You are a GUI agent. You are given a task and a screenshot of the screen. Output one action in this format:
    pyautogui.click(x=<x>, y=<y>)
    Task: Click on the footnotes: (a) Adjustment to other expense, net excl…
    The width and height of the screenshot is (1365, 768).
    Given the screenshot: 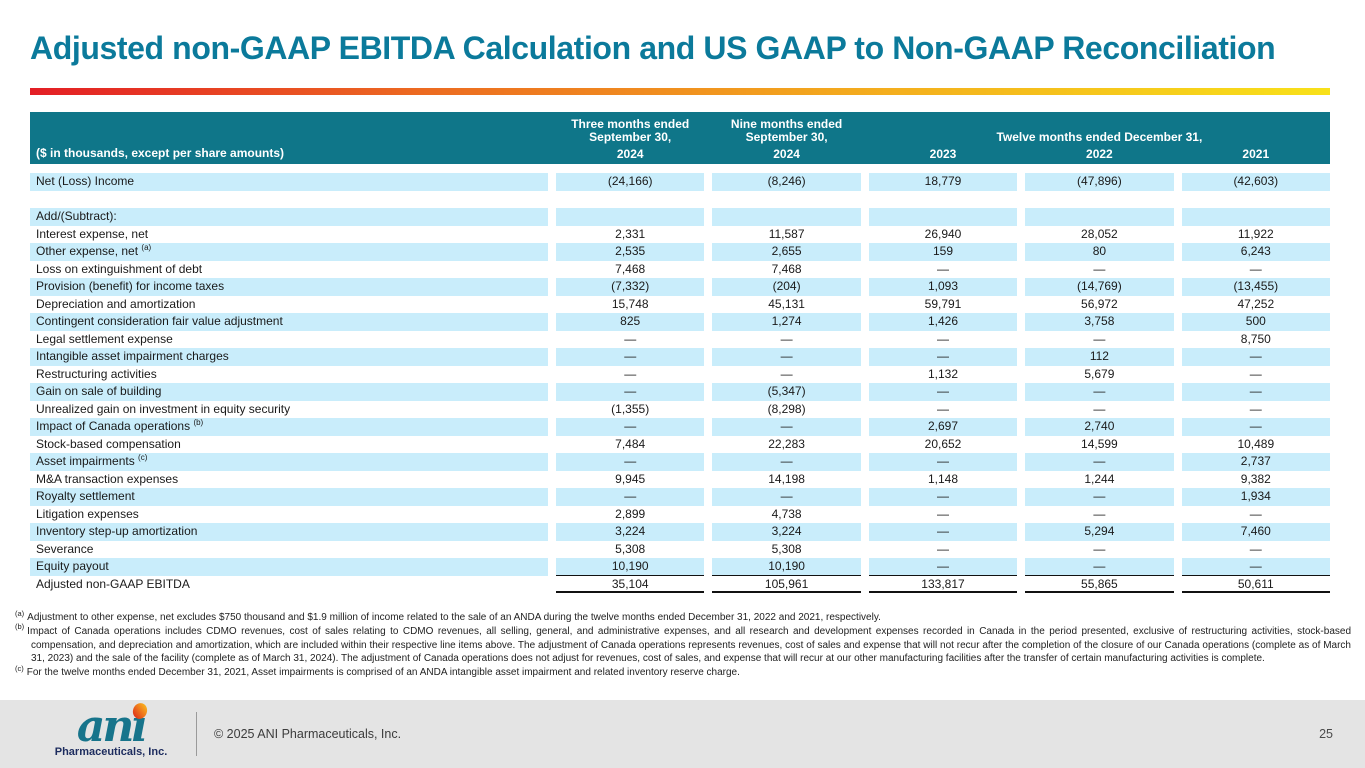 What is the action you would take?
    pyautogui.click(x=683, y=644)
    